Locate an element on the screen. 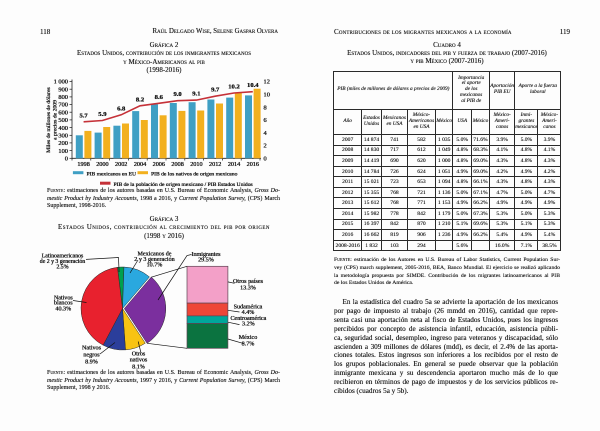 The image size is (600, 431). svg-text: 700 is located at coordinates (63, 105).